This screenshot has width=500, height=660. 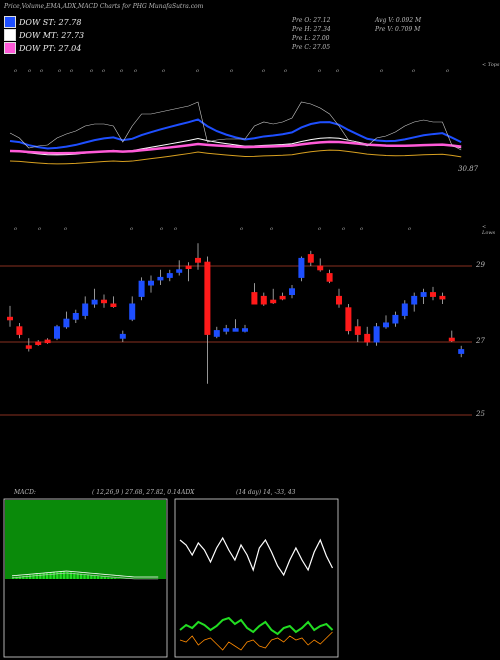 What do you see at coordinates (188, 492) in the screenshot?
I see `adx-label: ADX` at bounding box center [188, 492].